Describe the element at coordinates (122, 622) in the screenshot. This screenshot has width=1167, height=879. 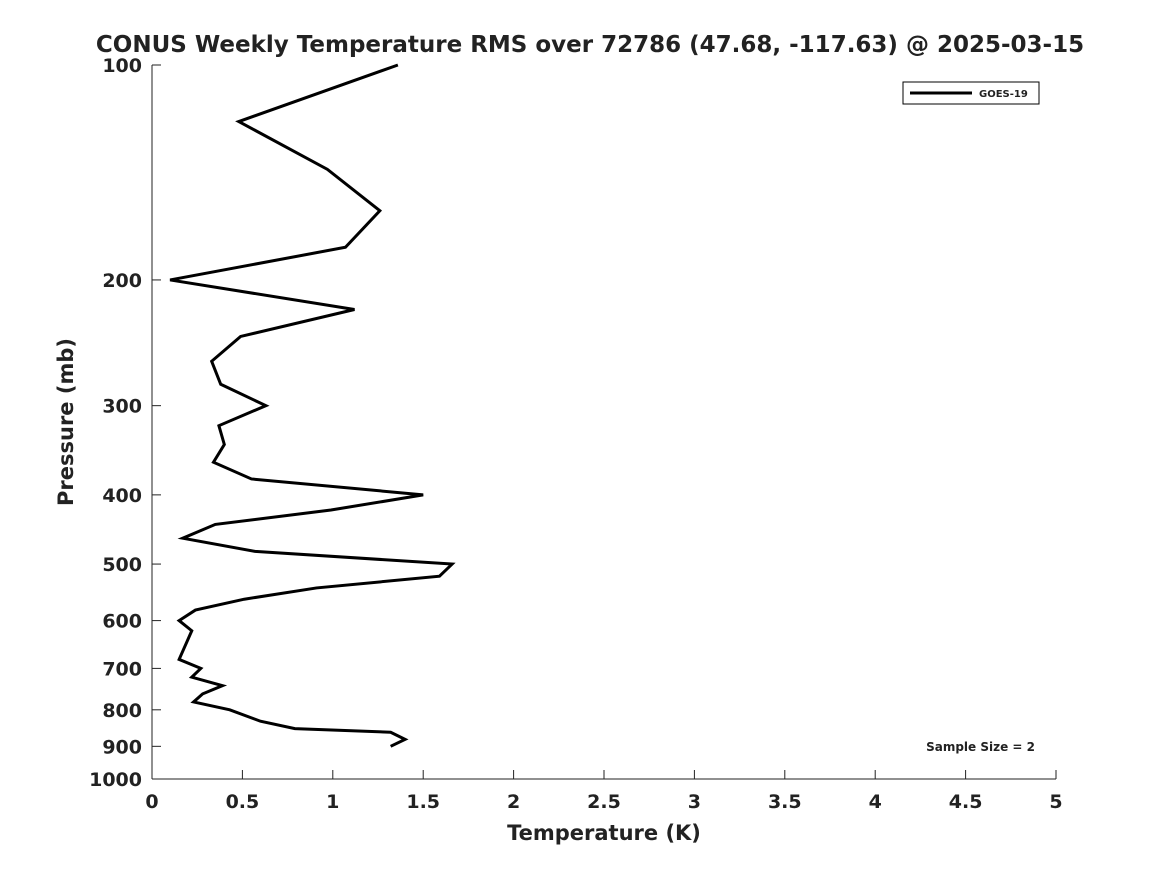
I see `y-tick-label: 600` at that location.